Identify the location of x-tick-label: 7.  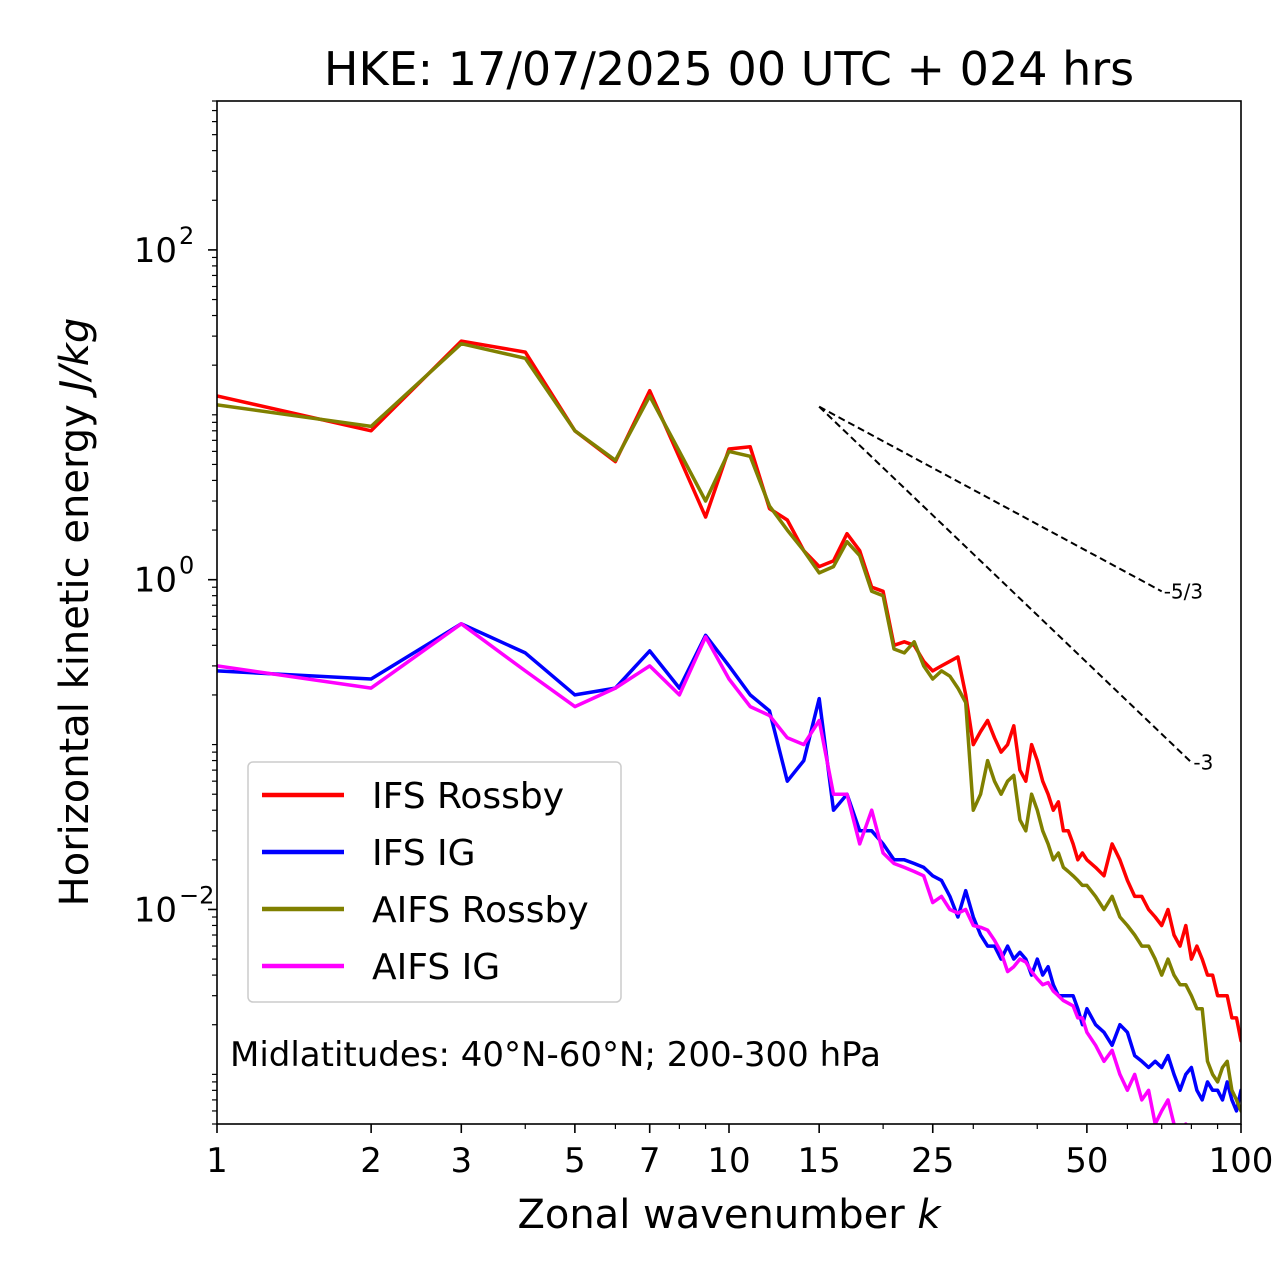
(650, 1161).